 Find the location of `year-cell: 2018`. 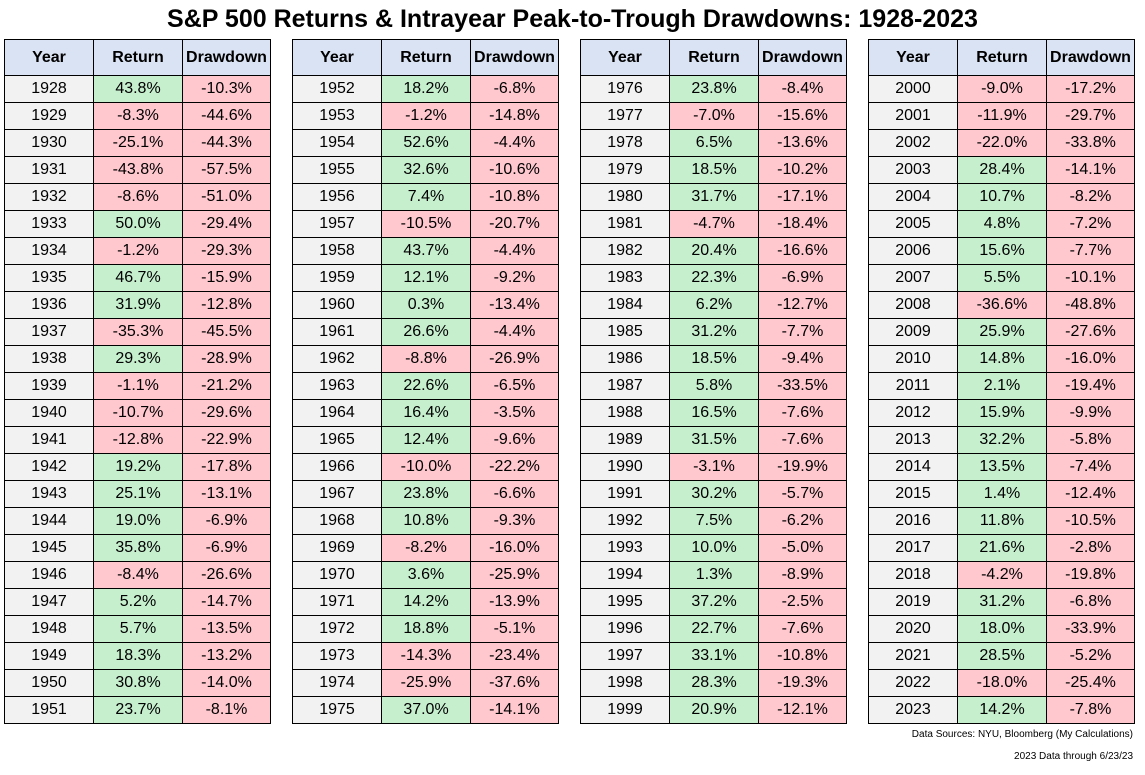

year-cell: 2018 is located at coordinates (913, 575).